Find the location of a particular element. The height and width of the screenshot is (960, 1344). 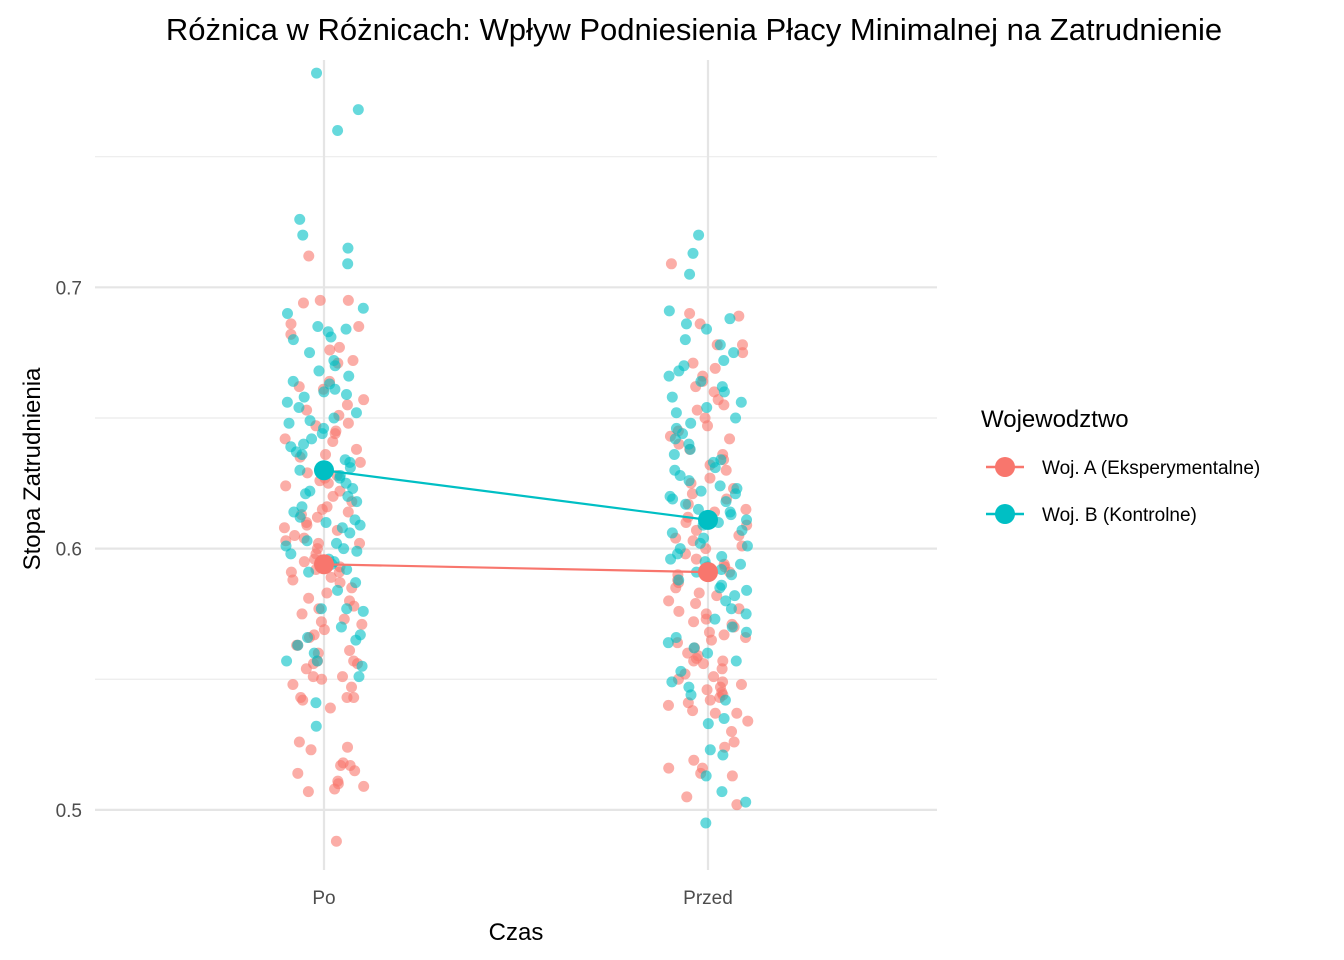

y-tick-label: 0.5 is located at coordinates (69, 811).